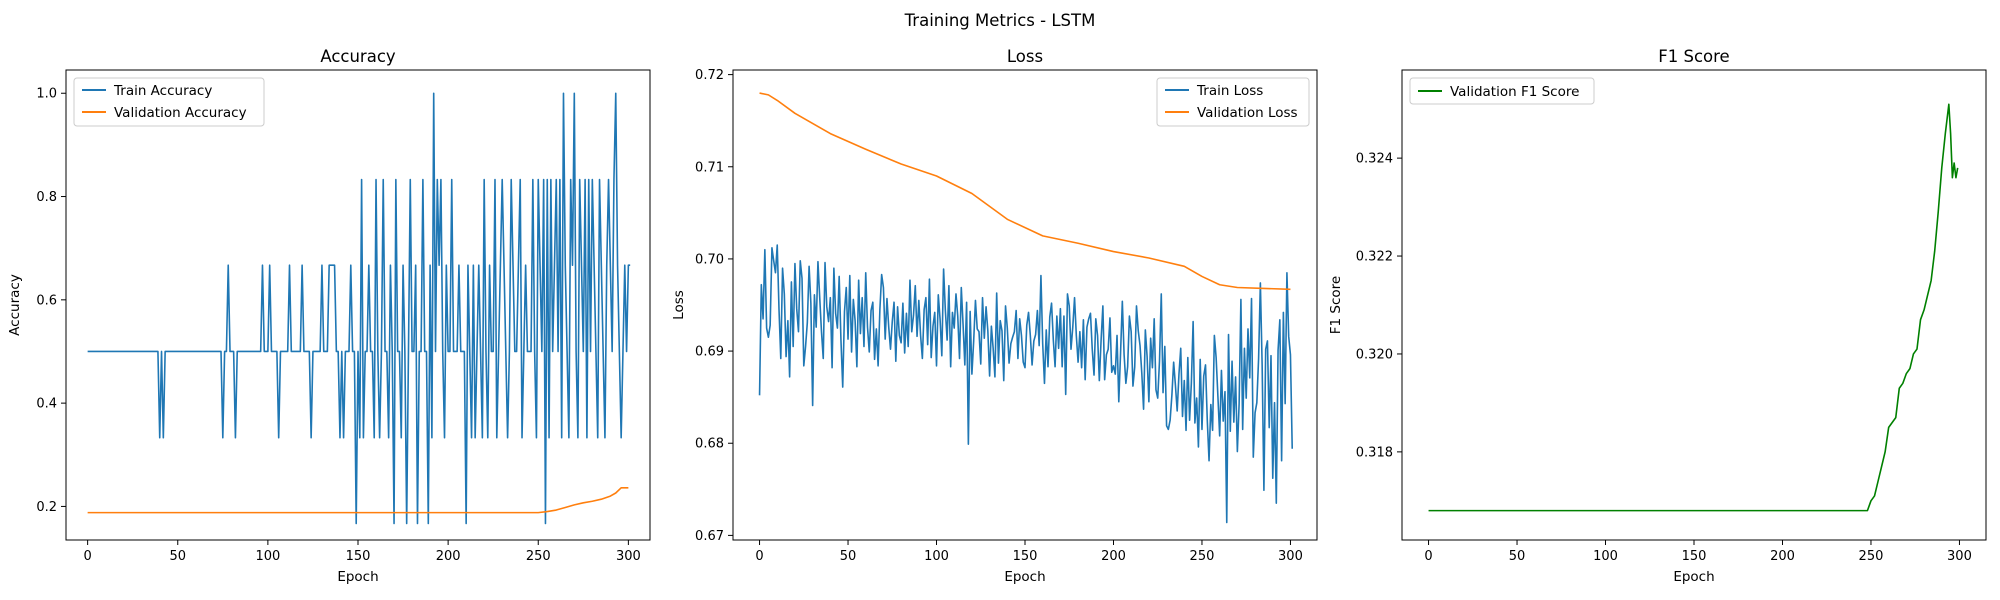 The image size is (2000, 600). Describe the element at coordinates (46, 300) in the screenshot. I see `y-tick-label: 0.6` at that location.